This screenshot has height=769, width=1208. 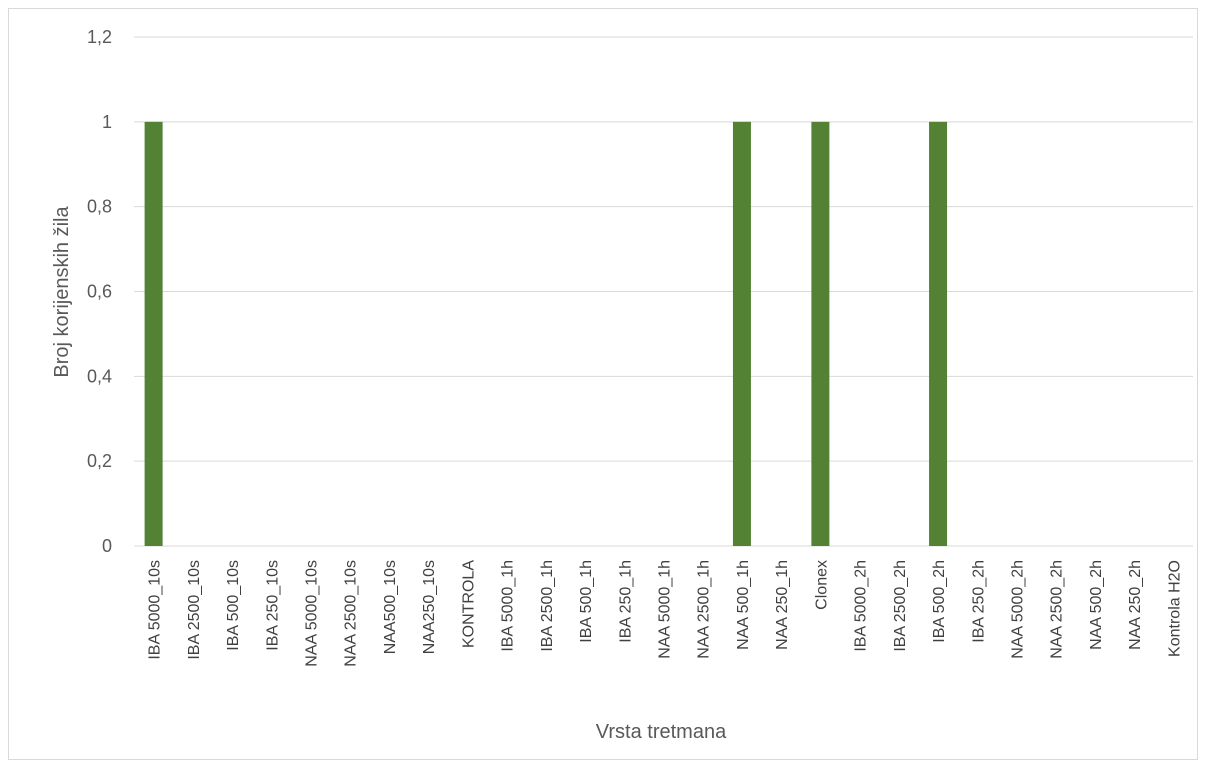 I want to click on y-tick-label: 1, so click(x=107, y=122).